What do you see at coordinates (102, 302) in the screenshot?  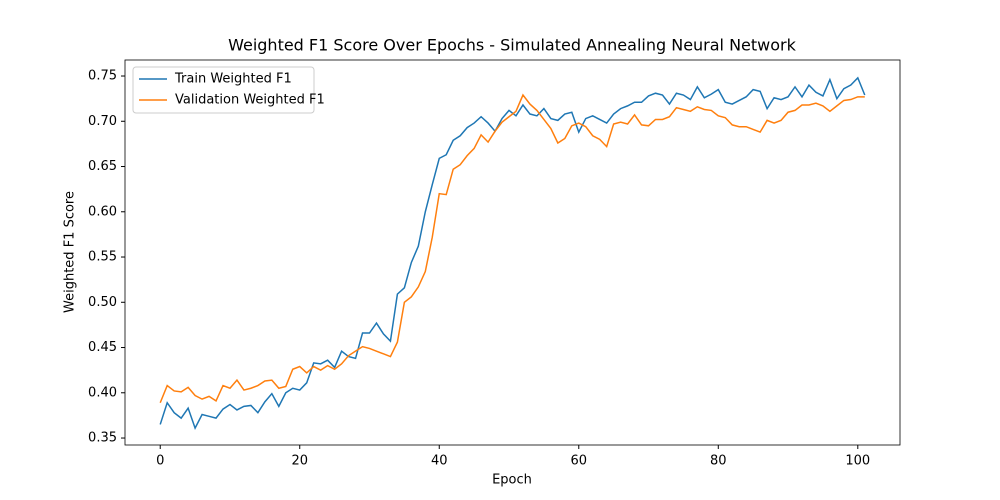 I see `y-tick-label: 0.50` at bounding box center [102, 302].